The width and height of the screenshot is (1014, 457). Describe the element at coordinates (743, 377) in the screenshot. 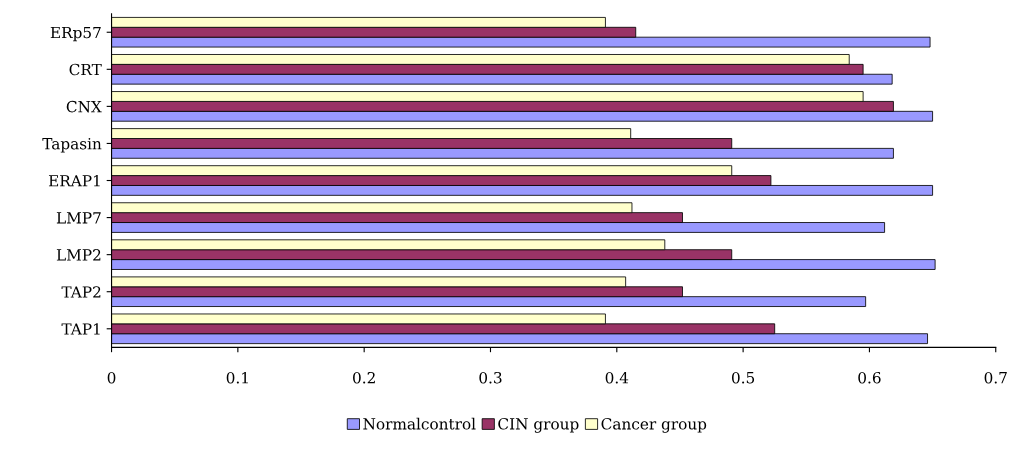

I see `x-tick-label: 0.5` at that location.